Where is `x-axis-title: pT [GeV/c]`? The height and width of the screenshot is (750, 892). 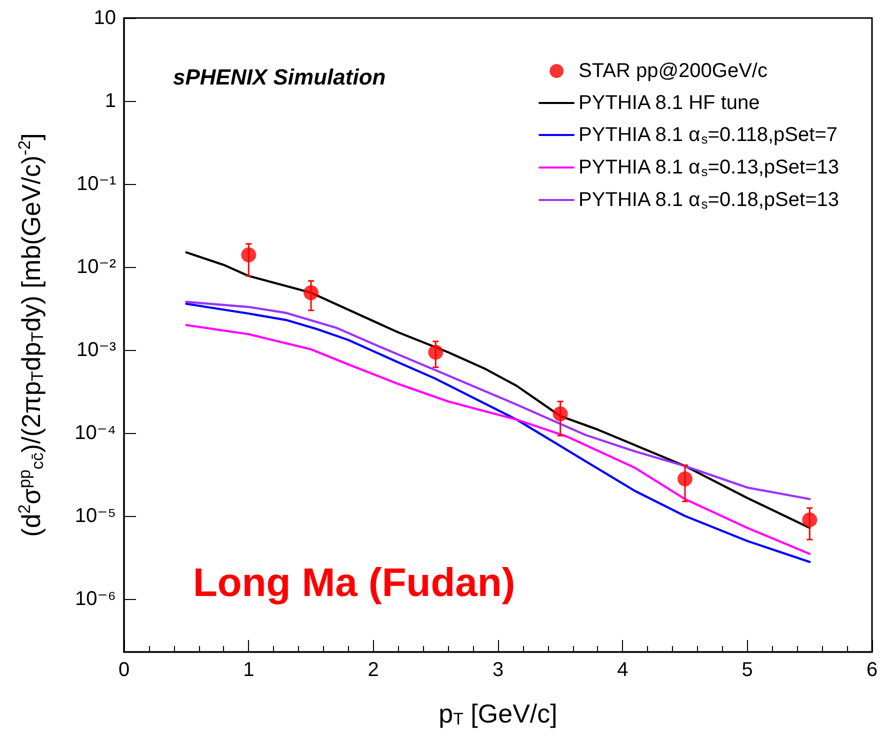 x-axis-title: pT [GeV/c] is located at coordinates (498, 713).